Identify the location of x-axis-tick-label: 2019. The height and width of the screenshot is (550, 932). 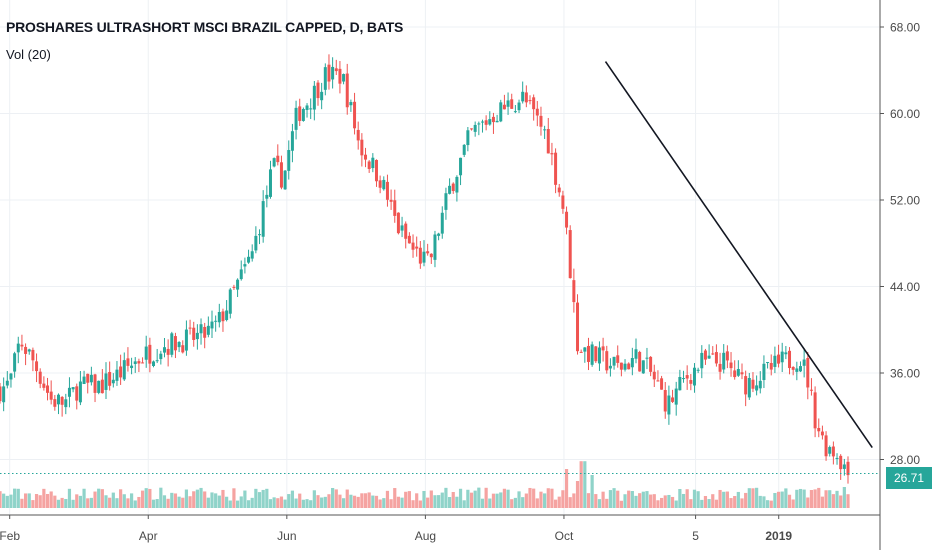
(778, 536).